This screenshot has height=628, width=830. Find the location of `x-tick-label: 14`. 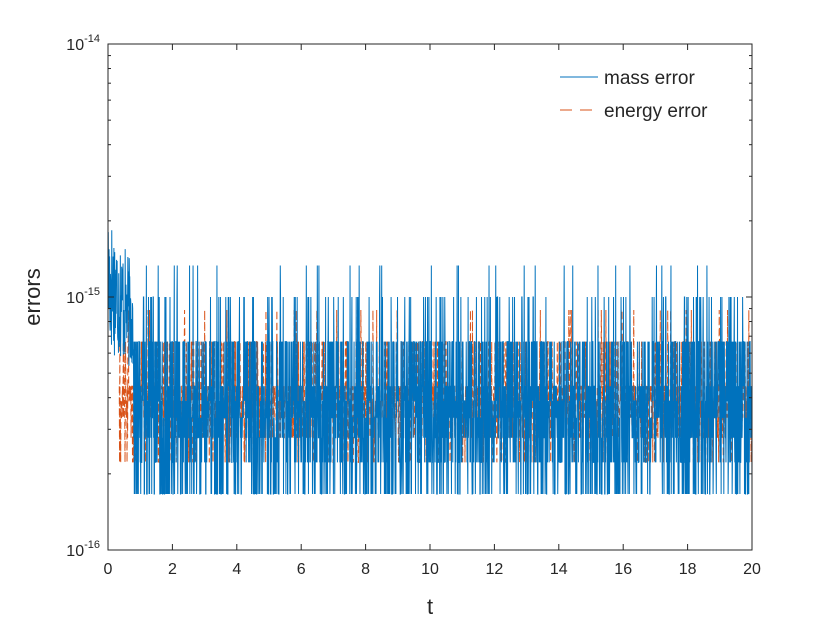

x-tick-label: 14 is located at coordinates (559, 569).